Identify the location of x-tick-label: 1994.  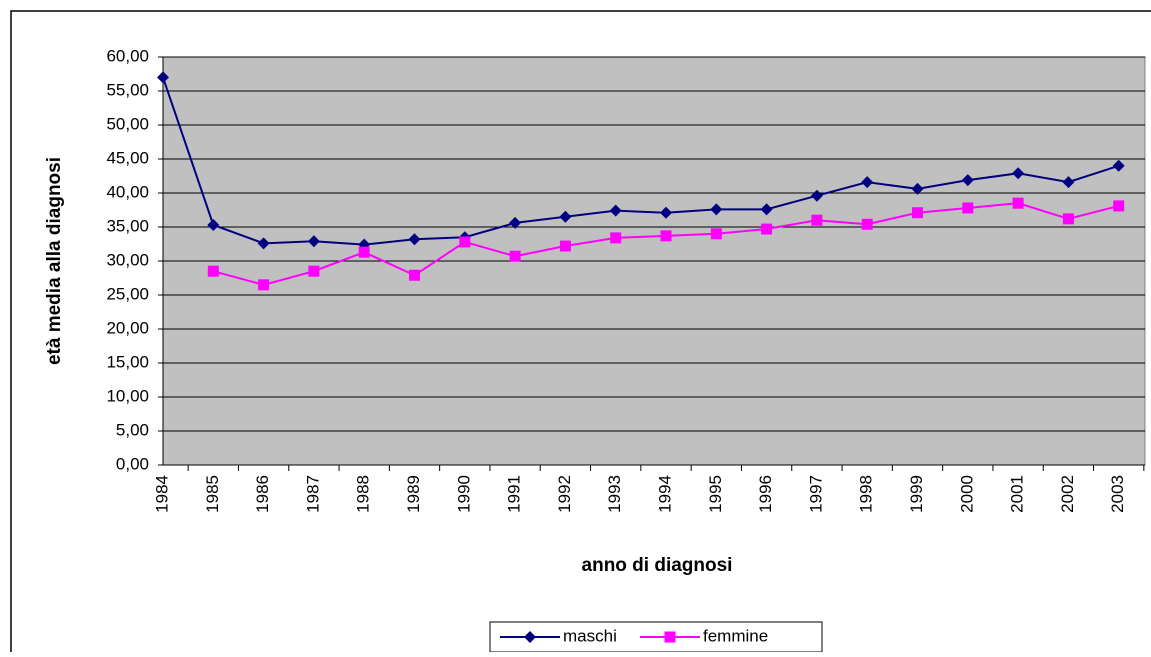
(664, 494).